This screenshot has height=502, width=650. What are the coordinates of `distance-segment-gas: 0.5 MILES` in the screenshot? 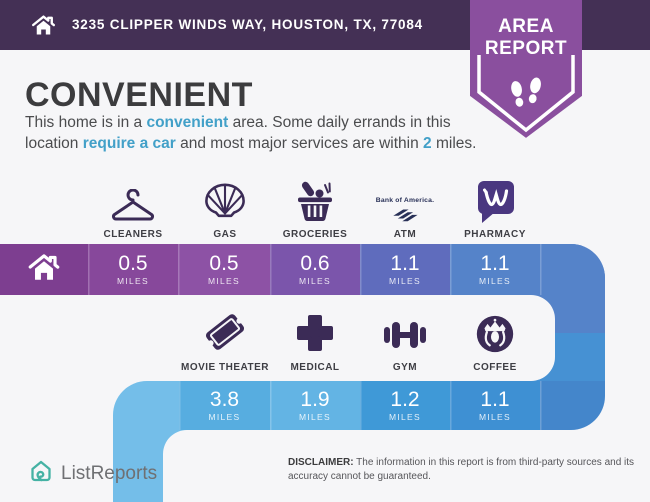 It's located at (224, 269).